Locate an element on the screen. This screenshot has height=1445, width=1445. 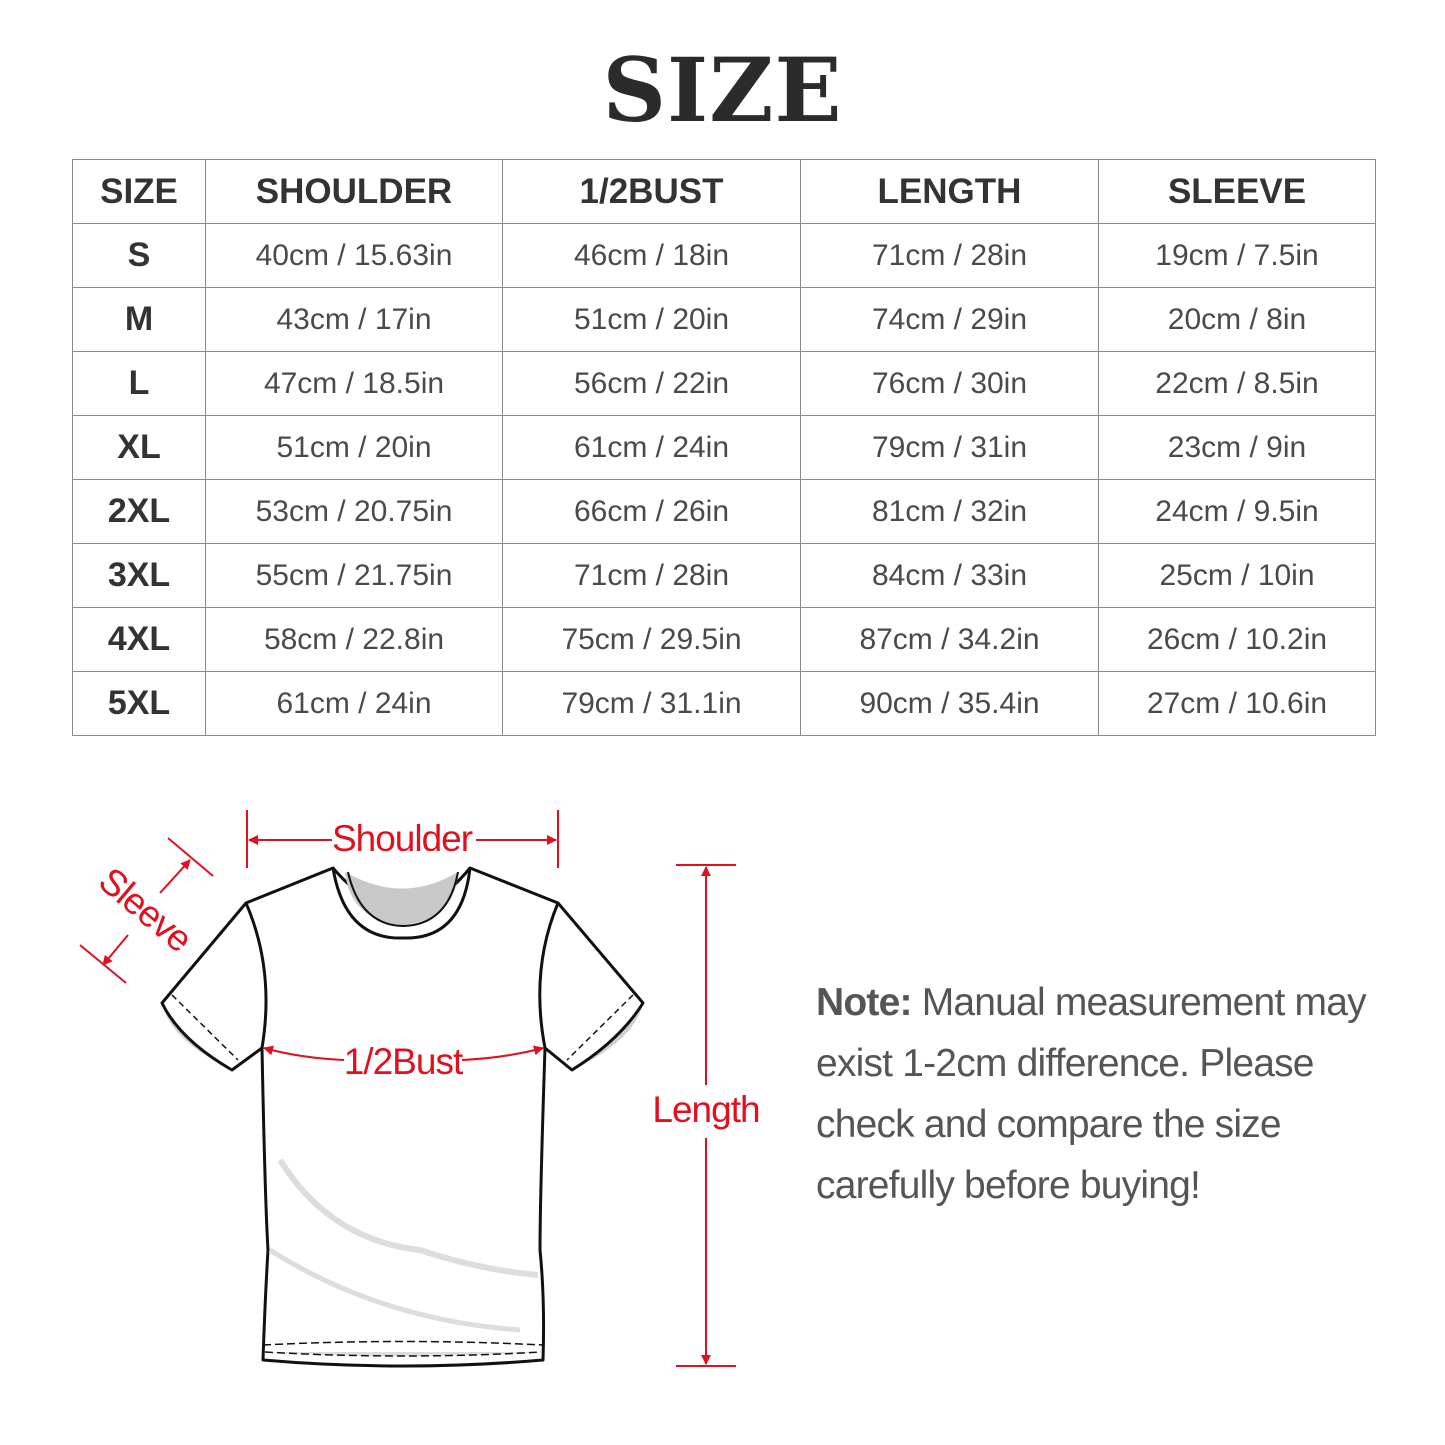
column-header: LENGTH is located at coordinates (949, 191).